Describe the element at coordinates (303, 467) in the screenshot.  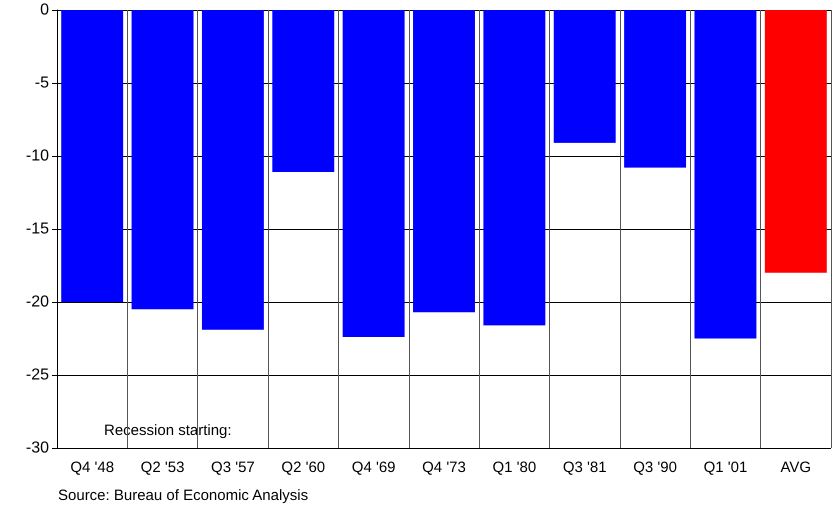
I see `x-tick-label: Q2 '60` at that location.